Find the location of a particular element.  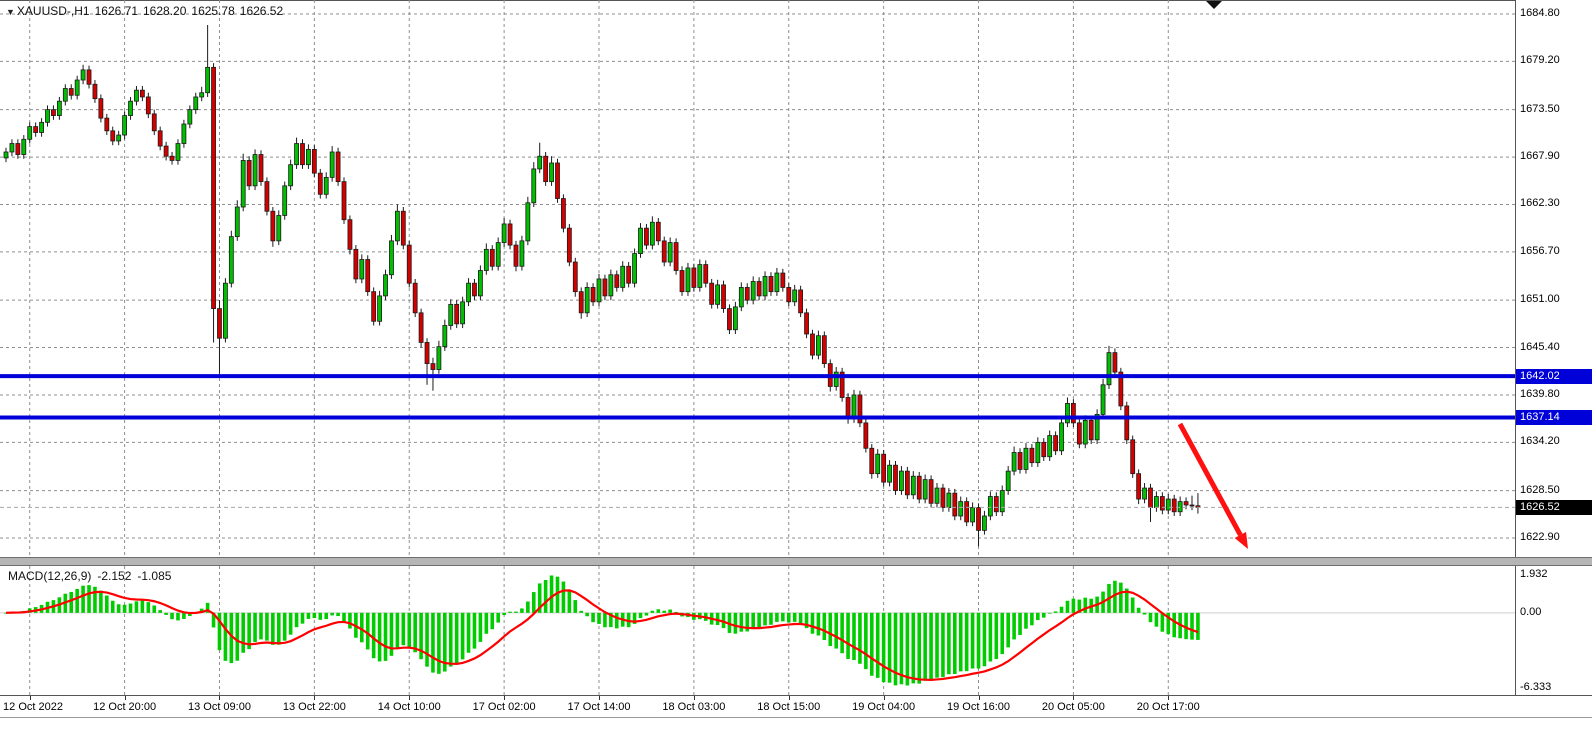

chart-shift-marker is located at coordinates (1214, 5).